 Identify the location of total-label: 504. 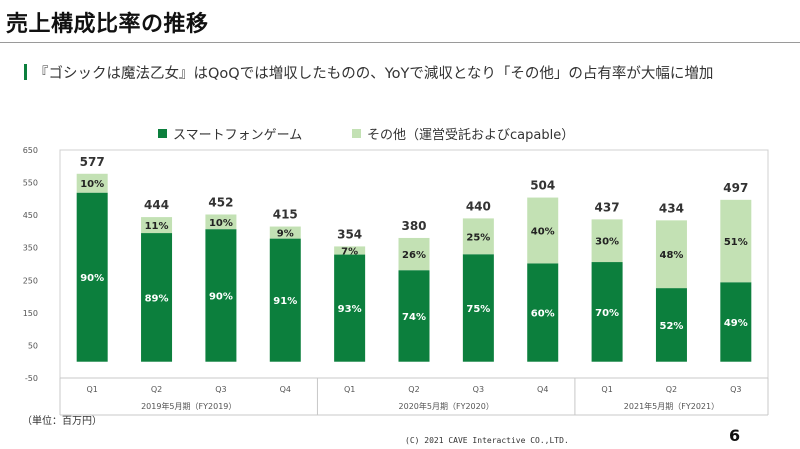
(542, 186).